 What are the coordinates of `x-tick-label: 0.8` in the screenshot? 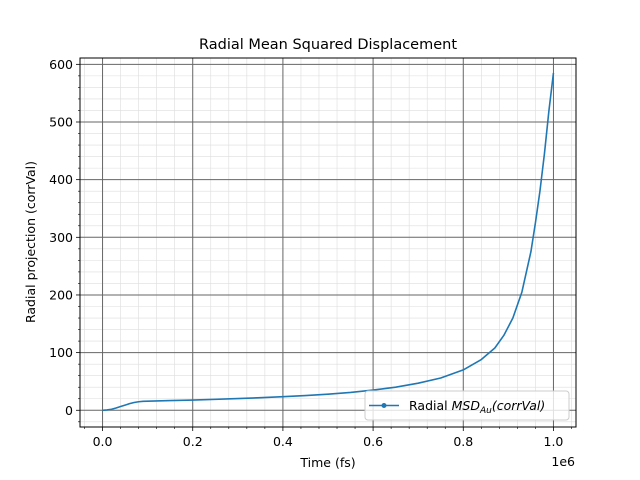 It's located at (463, 441).